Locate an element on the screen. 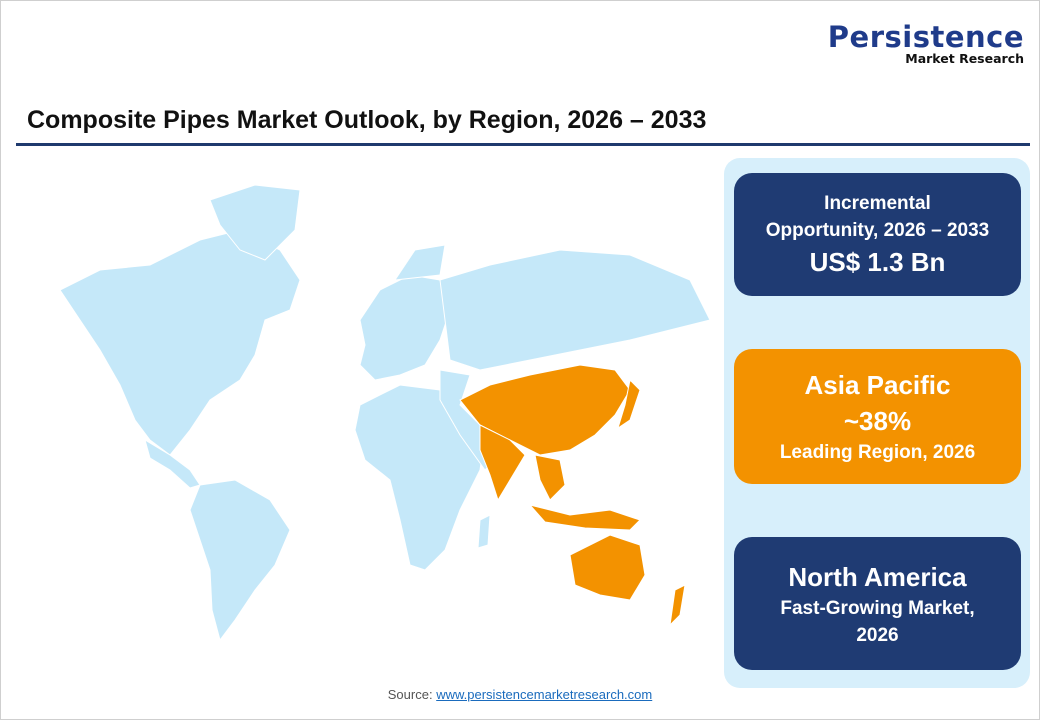 This screenshot has width=1040, height=720. europe is located at coordinates (405, 327).